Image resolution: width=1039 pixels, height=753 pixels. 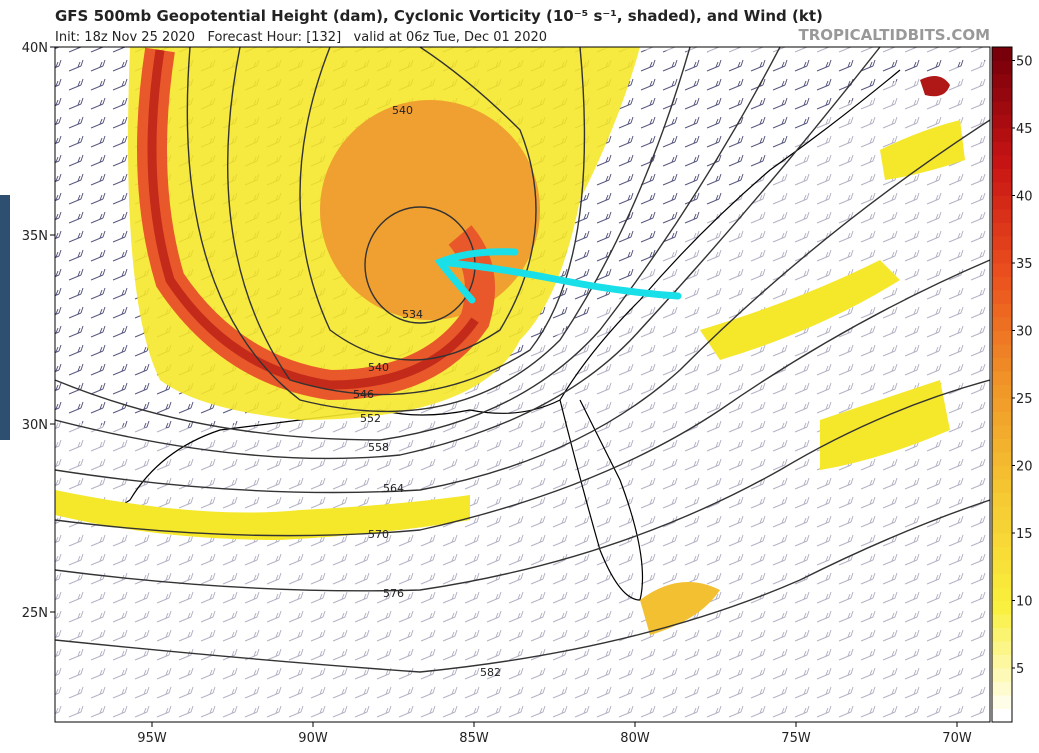 I want to click on lat-label: 35N, so click(x=35, y=236).